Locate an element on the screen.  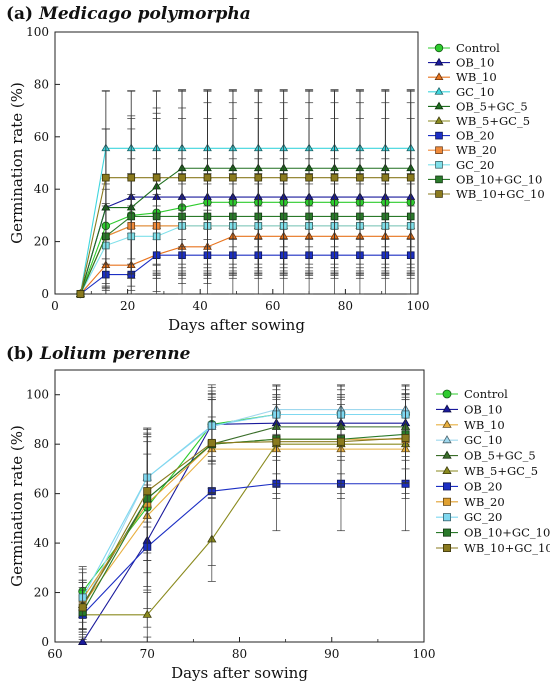
y-tick-label-a: 80 is located at coordinates (41, 84).